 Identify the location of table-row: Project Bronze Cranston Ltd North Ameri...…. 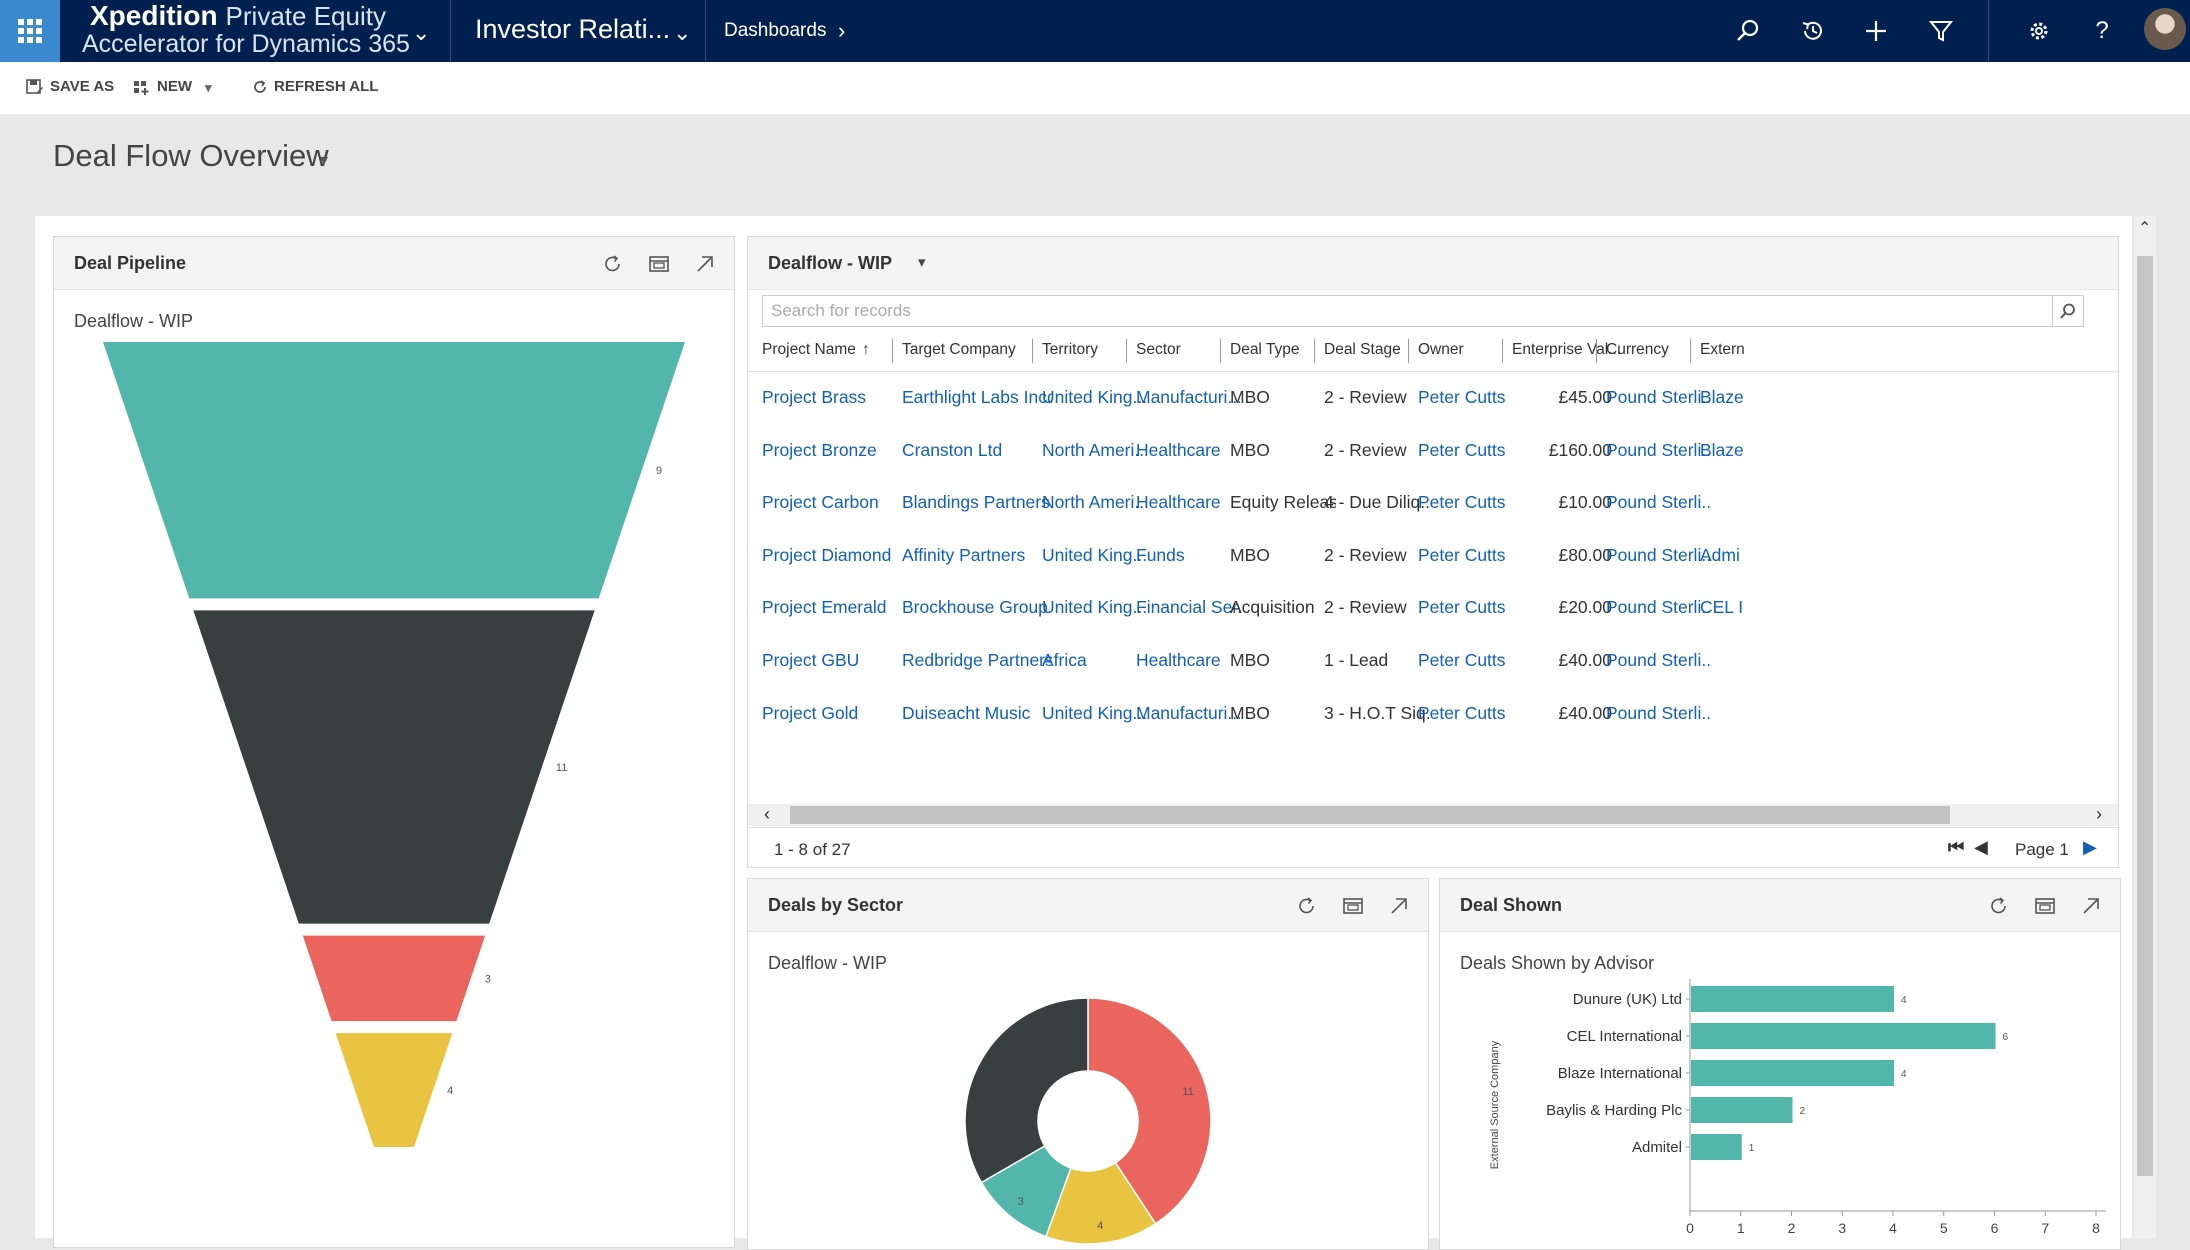
(1433, 450).